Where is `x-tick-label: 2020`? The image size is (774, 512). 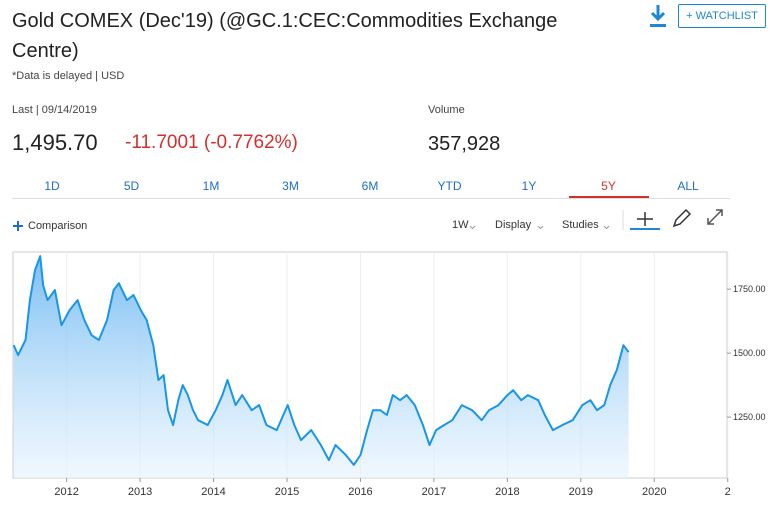
x-tick-label: 2020 is located at coordinates (654, 492).